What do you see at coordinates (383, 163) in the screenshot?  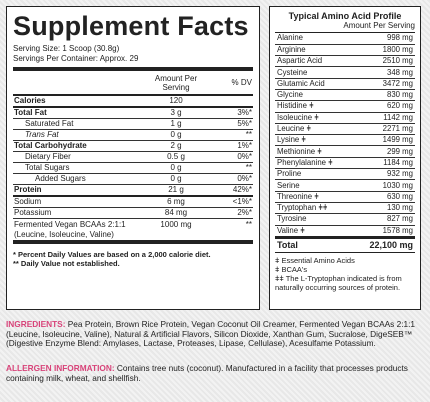 I see `amino-value: 1184 mg` at bounding box center [383, 163].